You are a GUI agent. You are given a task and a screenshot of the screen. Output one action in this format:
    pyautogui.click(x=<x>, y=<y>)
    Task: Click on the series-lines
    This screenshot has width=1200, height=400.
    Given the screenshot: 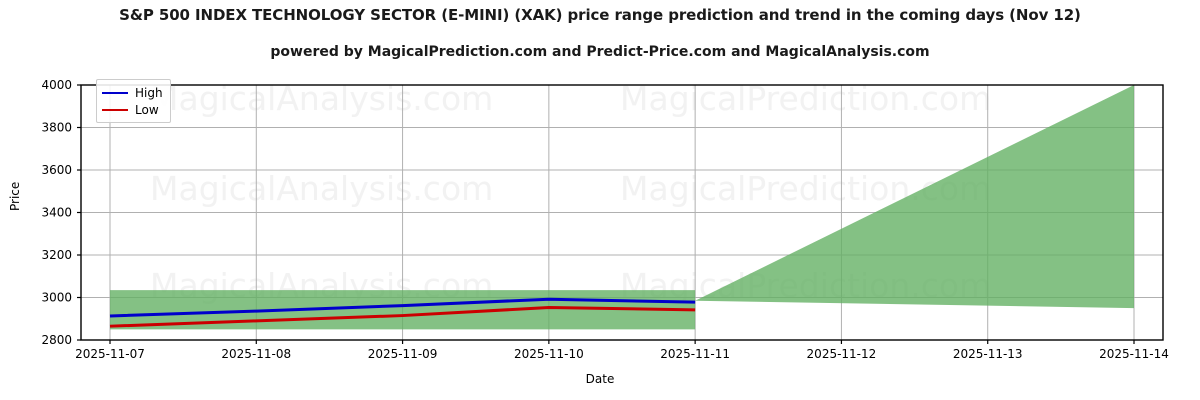 What is the action you would take?
    pyautogui.click(x=402, y=312)
    